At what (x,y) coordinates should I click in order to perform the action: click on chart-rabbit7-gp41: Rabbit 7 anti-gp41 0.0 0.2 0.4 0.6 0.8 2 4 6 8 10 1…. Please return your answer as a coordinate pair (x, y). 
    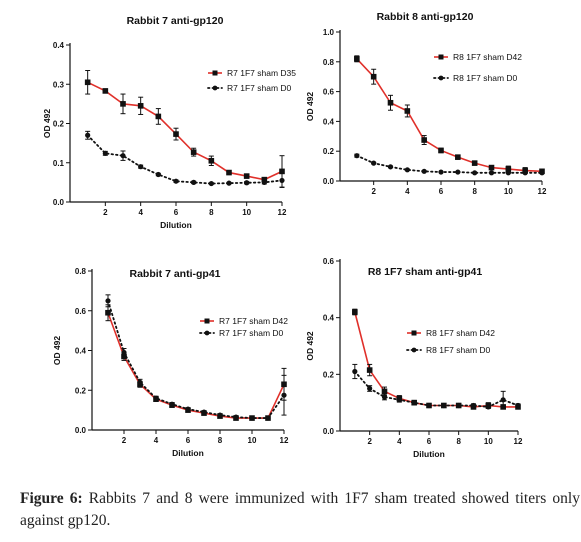
    Looking at the image, I should click on (170, 362).